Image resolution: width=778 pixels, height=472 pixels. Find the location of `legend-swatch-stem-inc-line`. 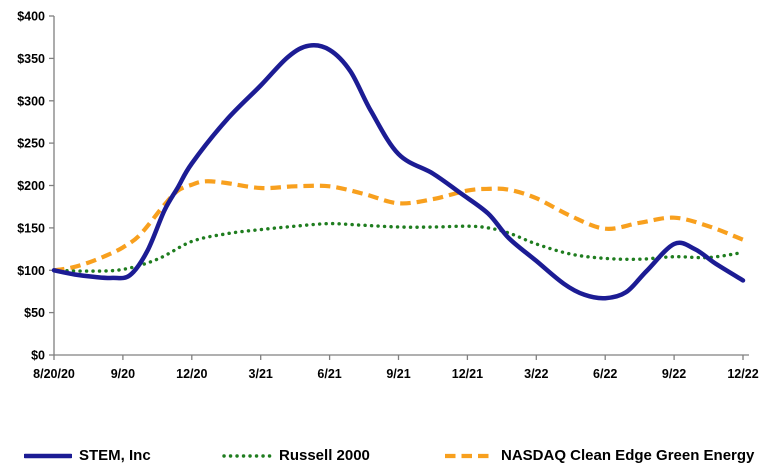

legend-swatch-stem-inc-line is located at coordinates (48, 456).